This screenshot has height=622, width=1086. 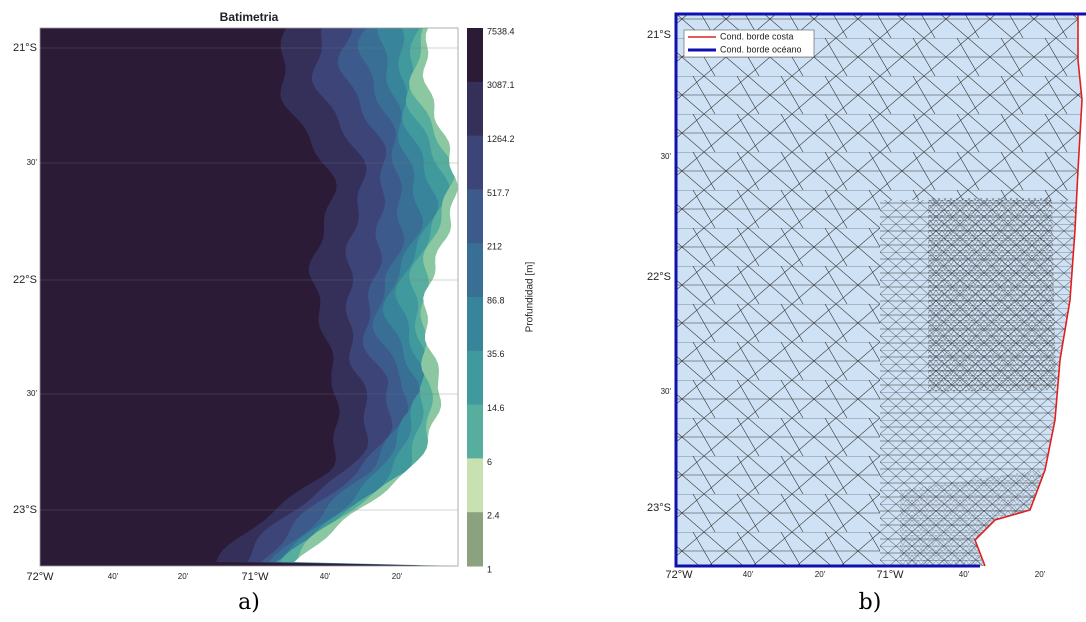 I want to click on colorbar-tick-label: 14.6, so click(x=496, y=408).